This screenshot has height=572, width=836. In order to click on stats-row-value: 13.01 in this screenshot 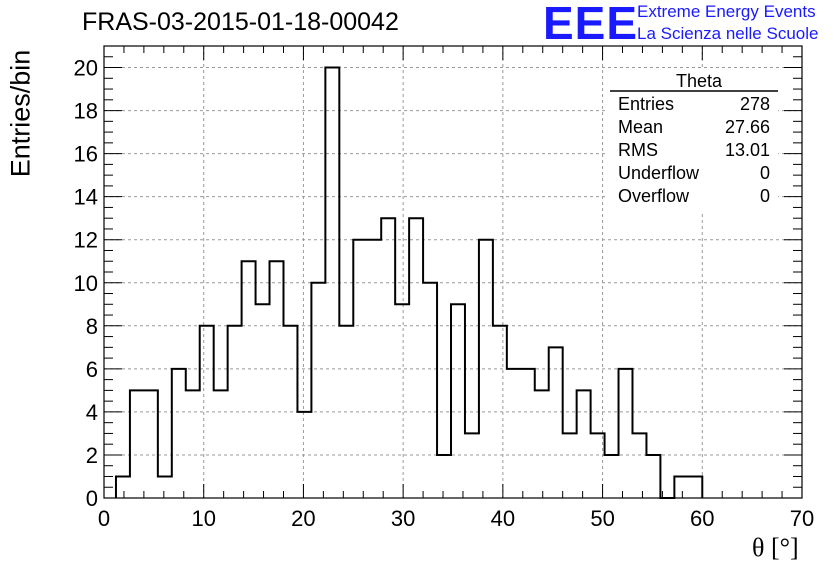, I will do `click(747, 150)`.